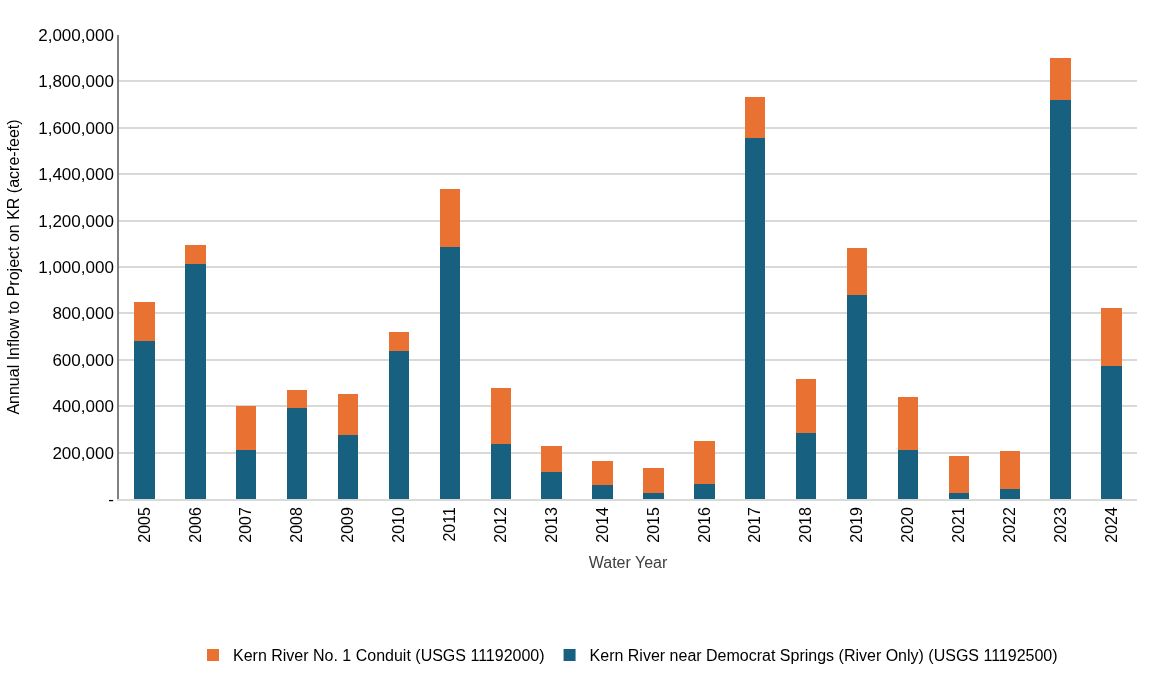 The image size is (1167, 684). What do you see at coordinates (83, 314) in the screenshot?
I see `y-tick-label: 800,000` at bounding box center [83, 314].